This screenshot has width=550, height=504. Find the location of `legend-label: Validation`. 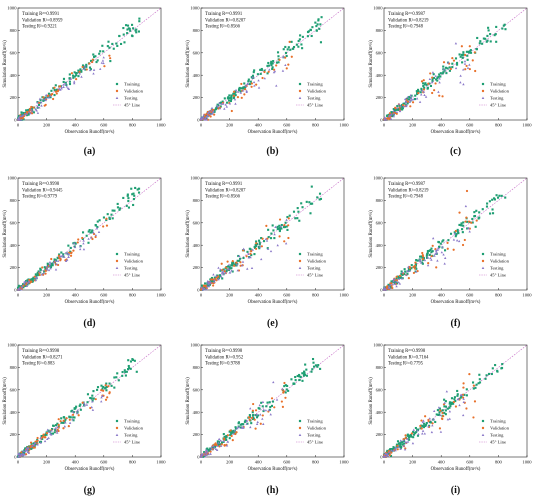

legend-label: Validation is located at coordinates (500, 261).